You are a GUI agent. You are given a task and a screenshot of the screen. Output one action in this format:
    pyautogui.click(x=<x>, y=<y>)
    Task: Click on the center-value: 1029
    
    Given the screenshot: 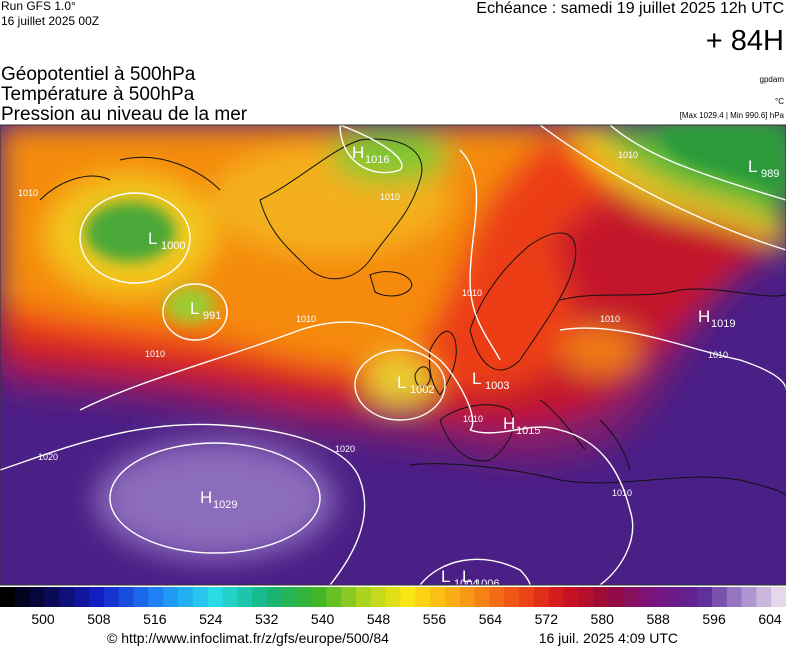 What is the action you would take?
    pyautogui.click(x=225, y=505)
    